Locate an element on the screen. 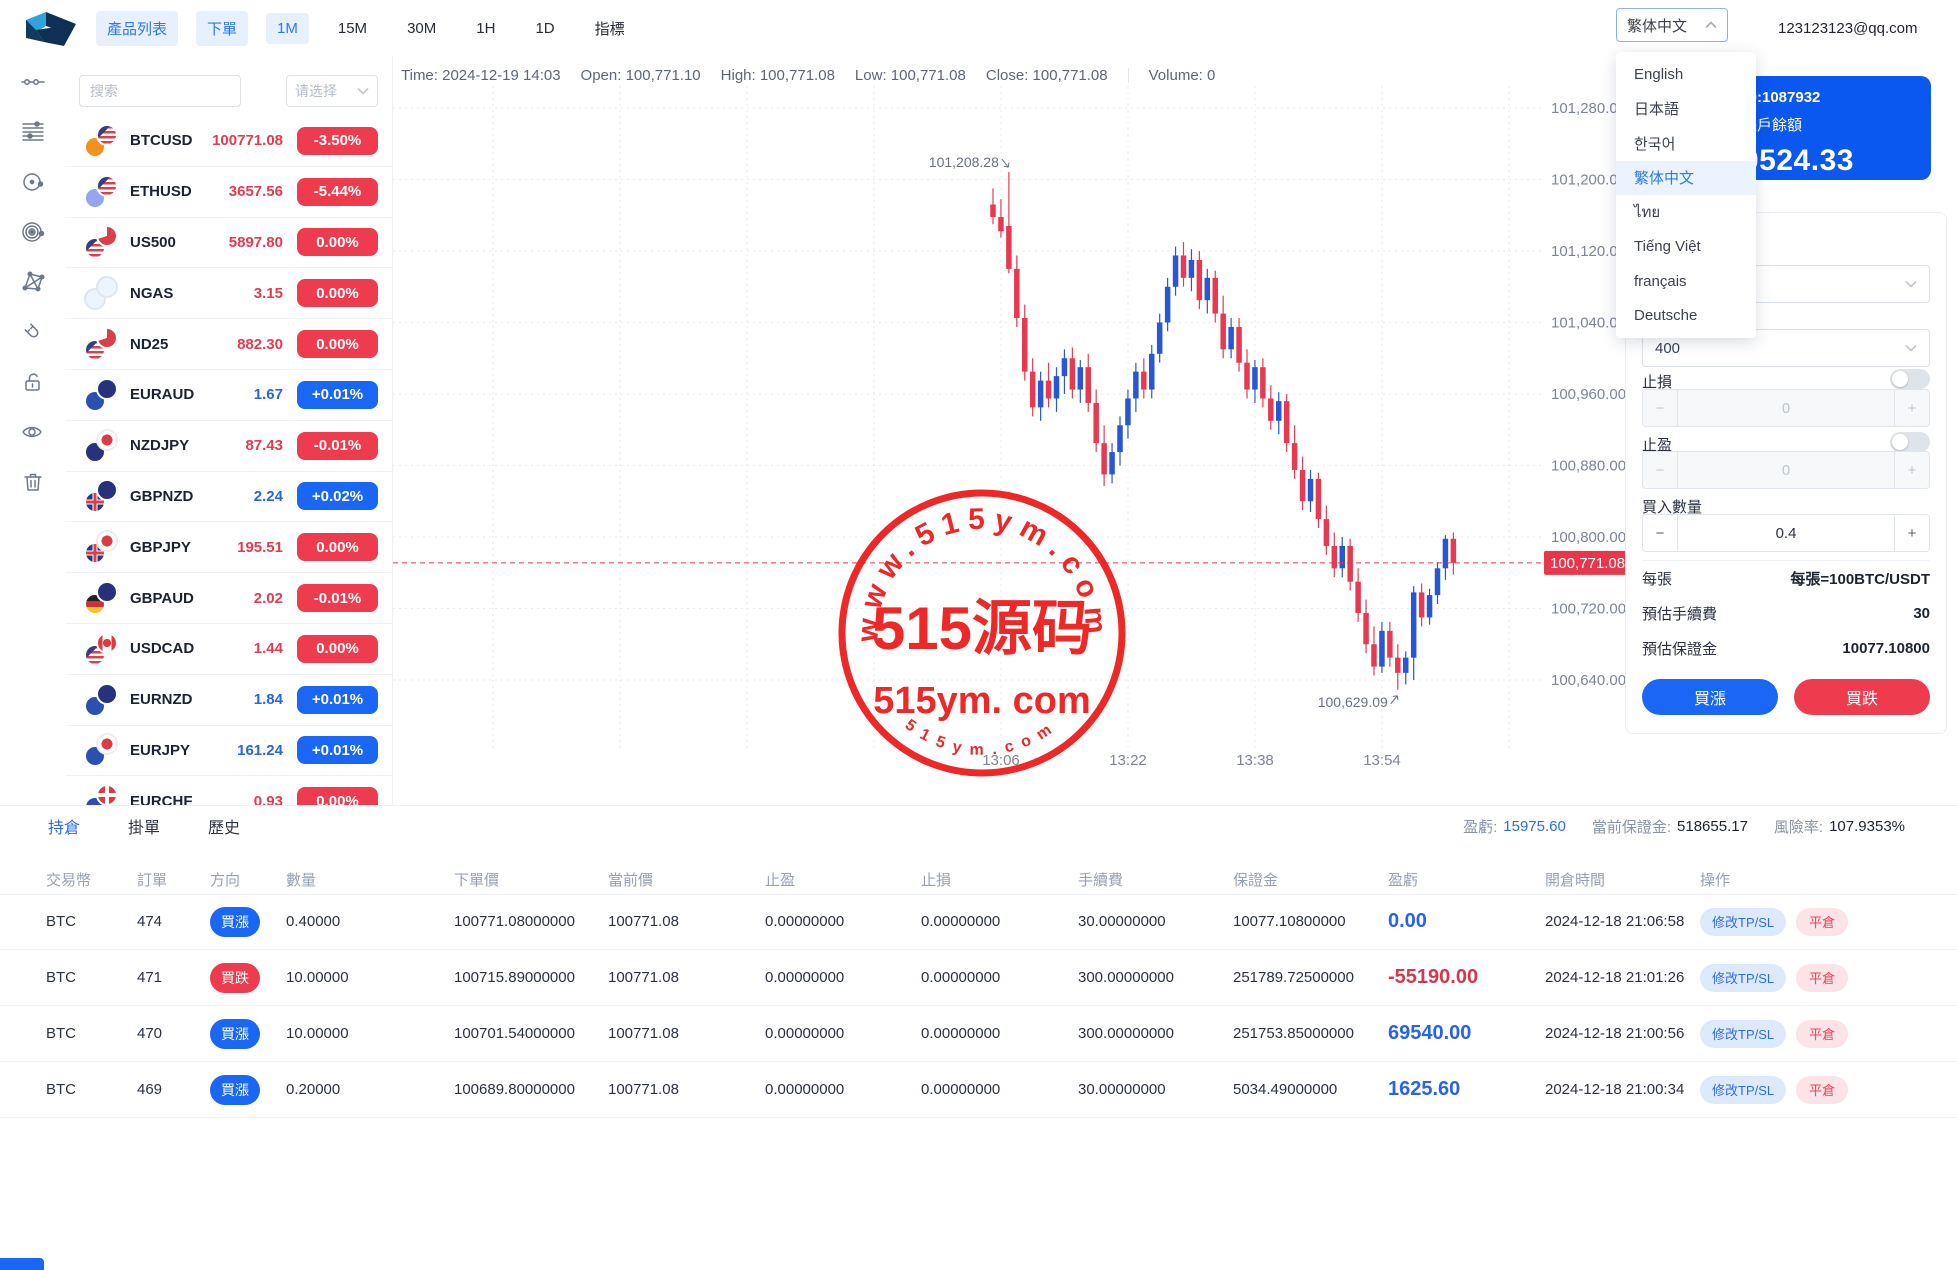  tab-掛單: 掛單 is located at coordinates (144, 828).